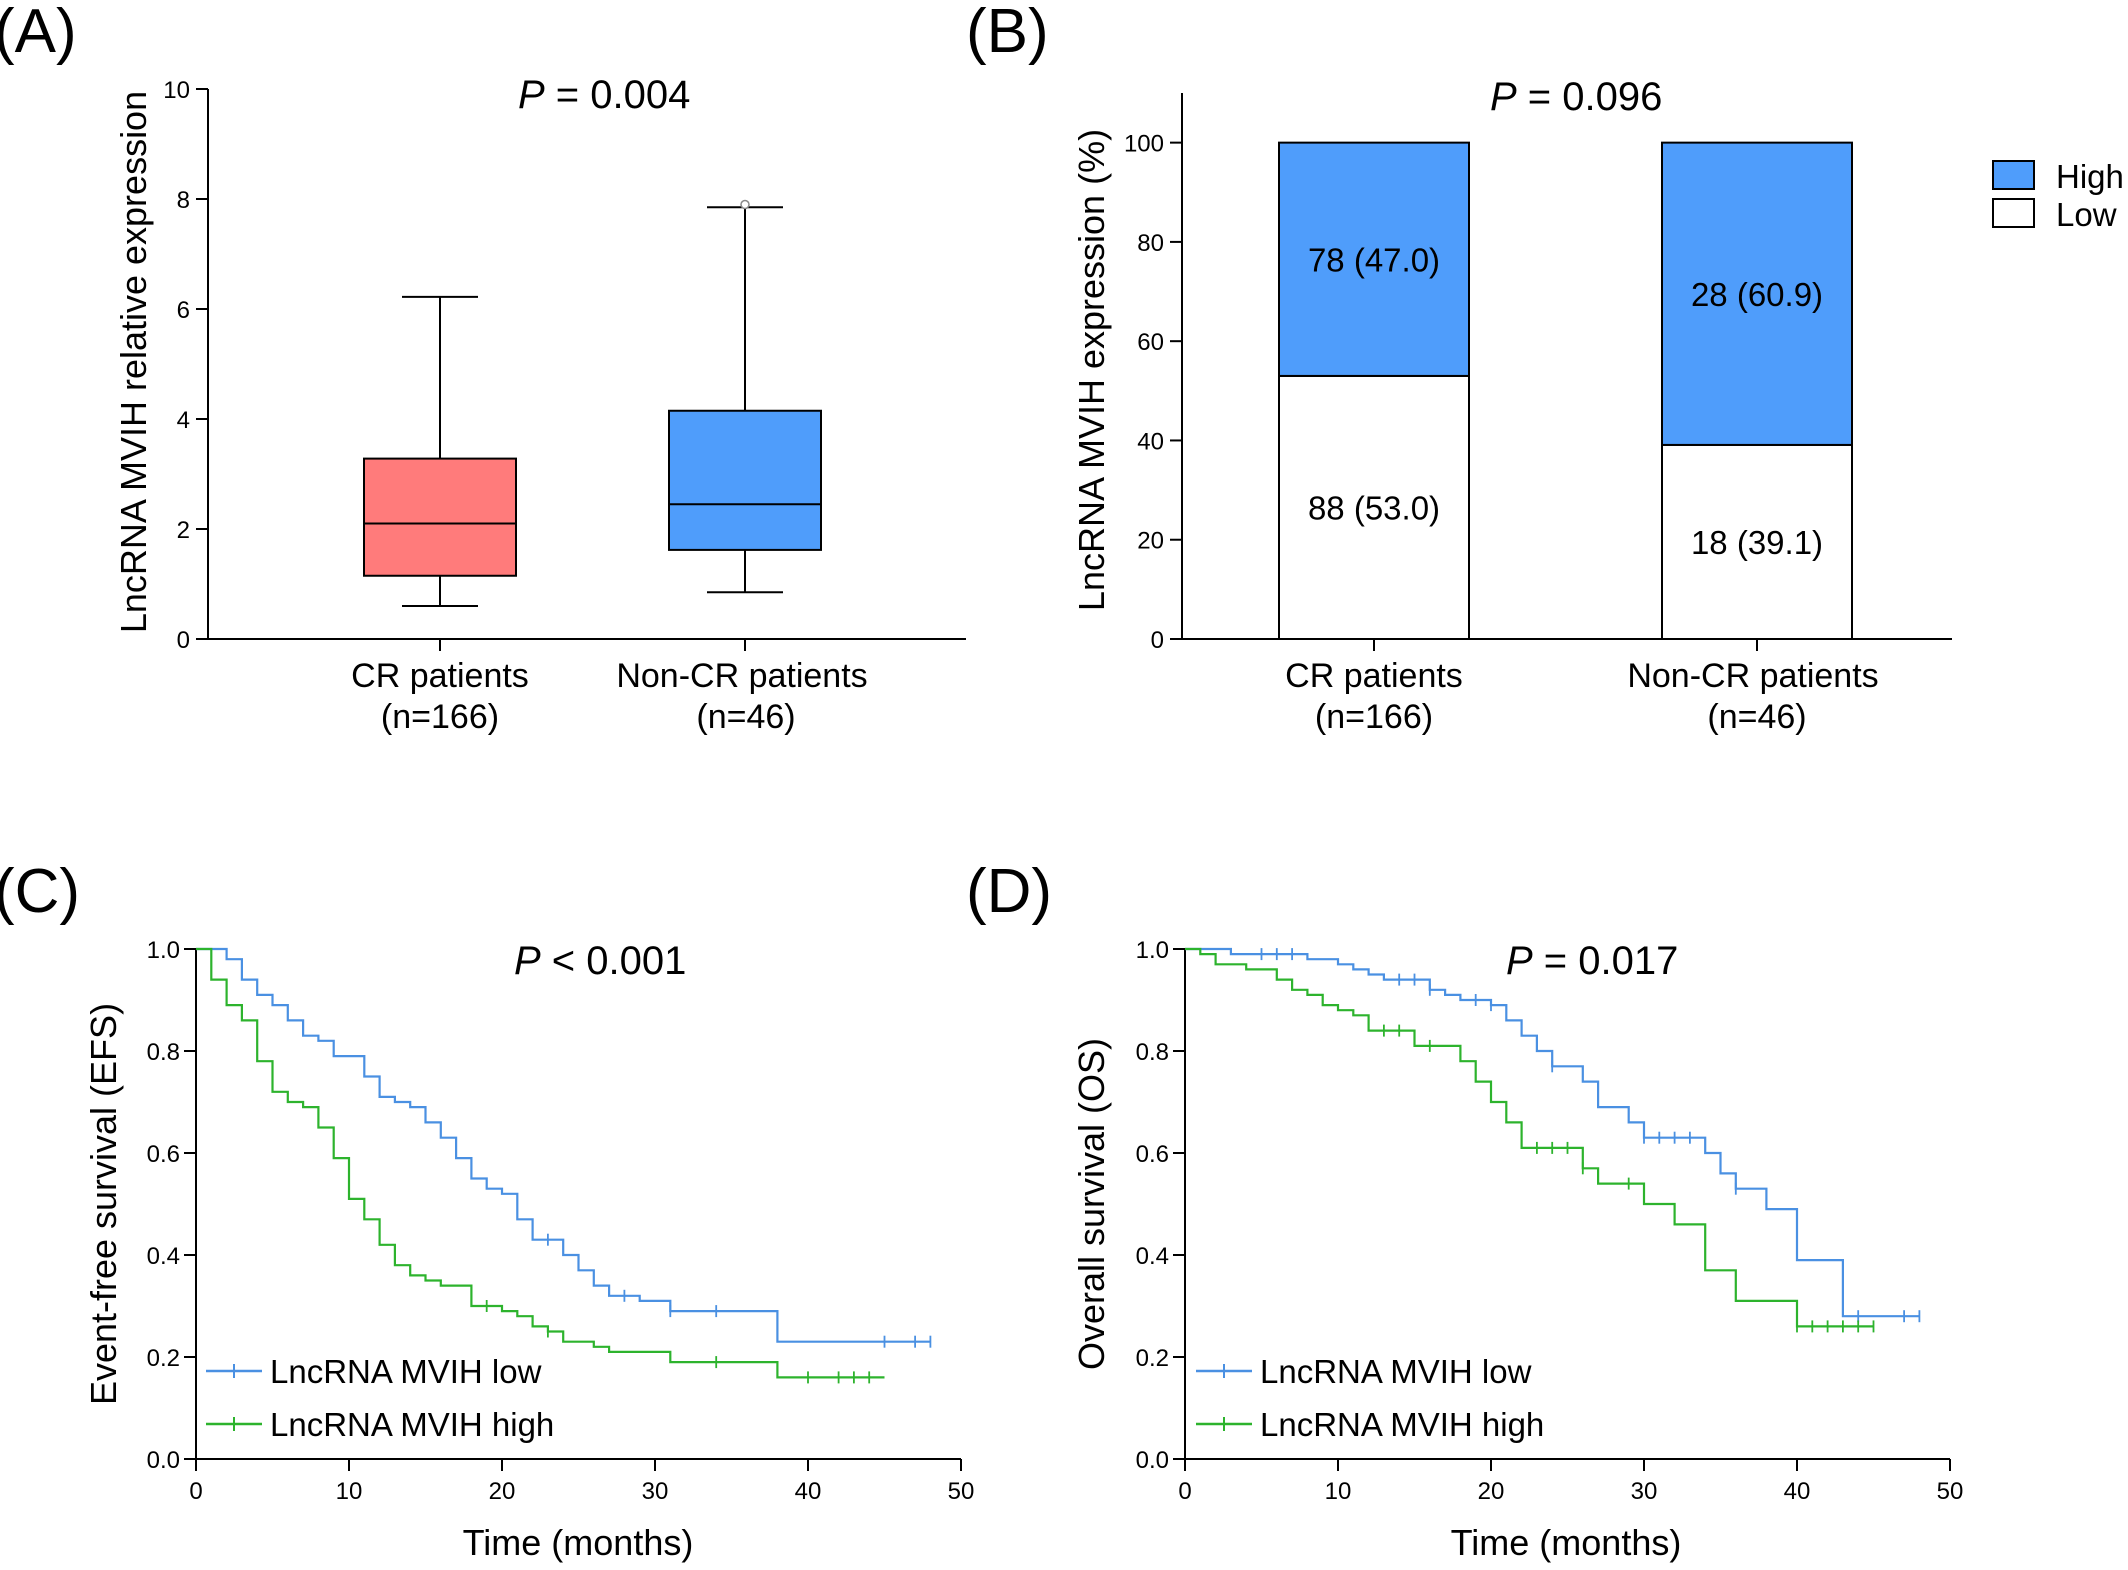  What do you see at coordinates (183, 310) in the screenshot?
I see `y-tick-label: 6` at bounding box center [183, 310].